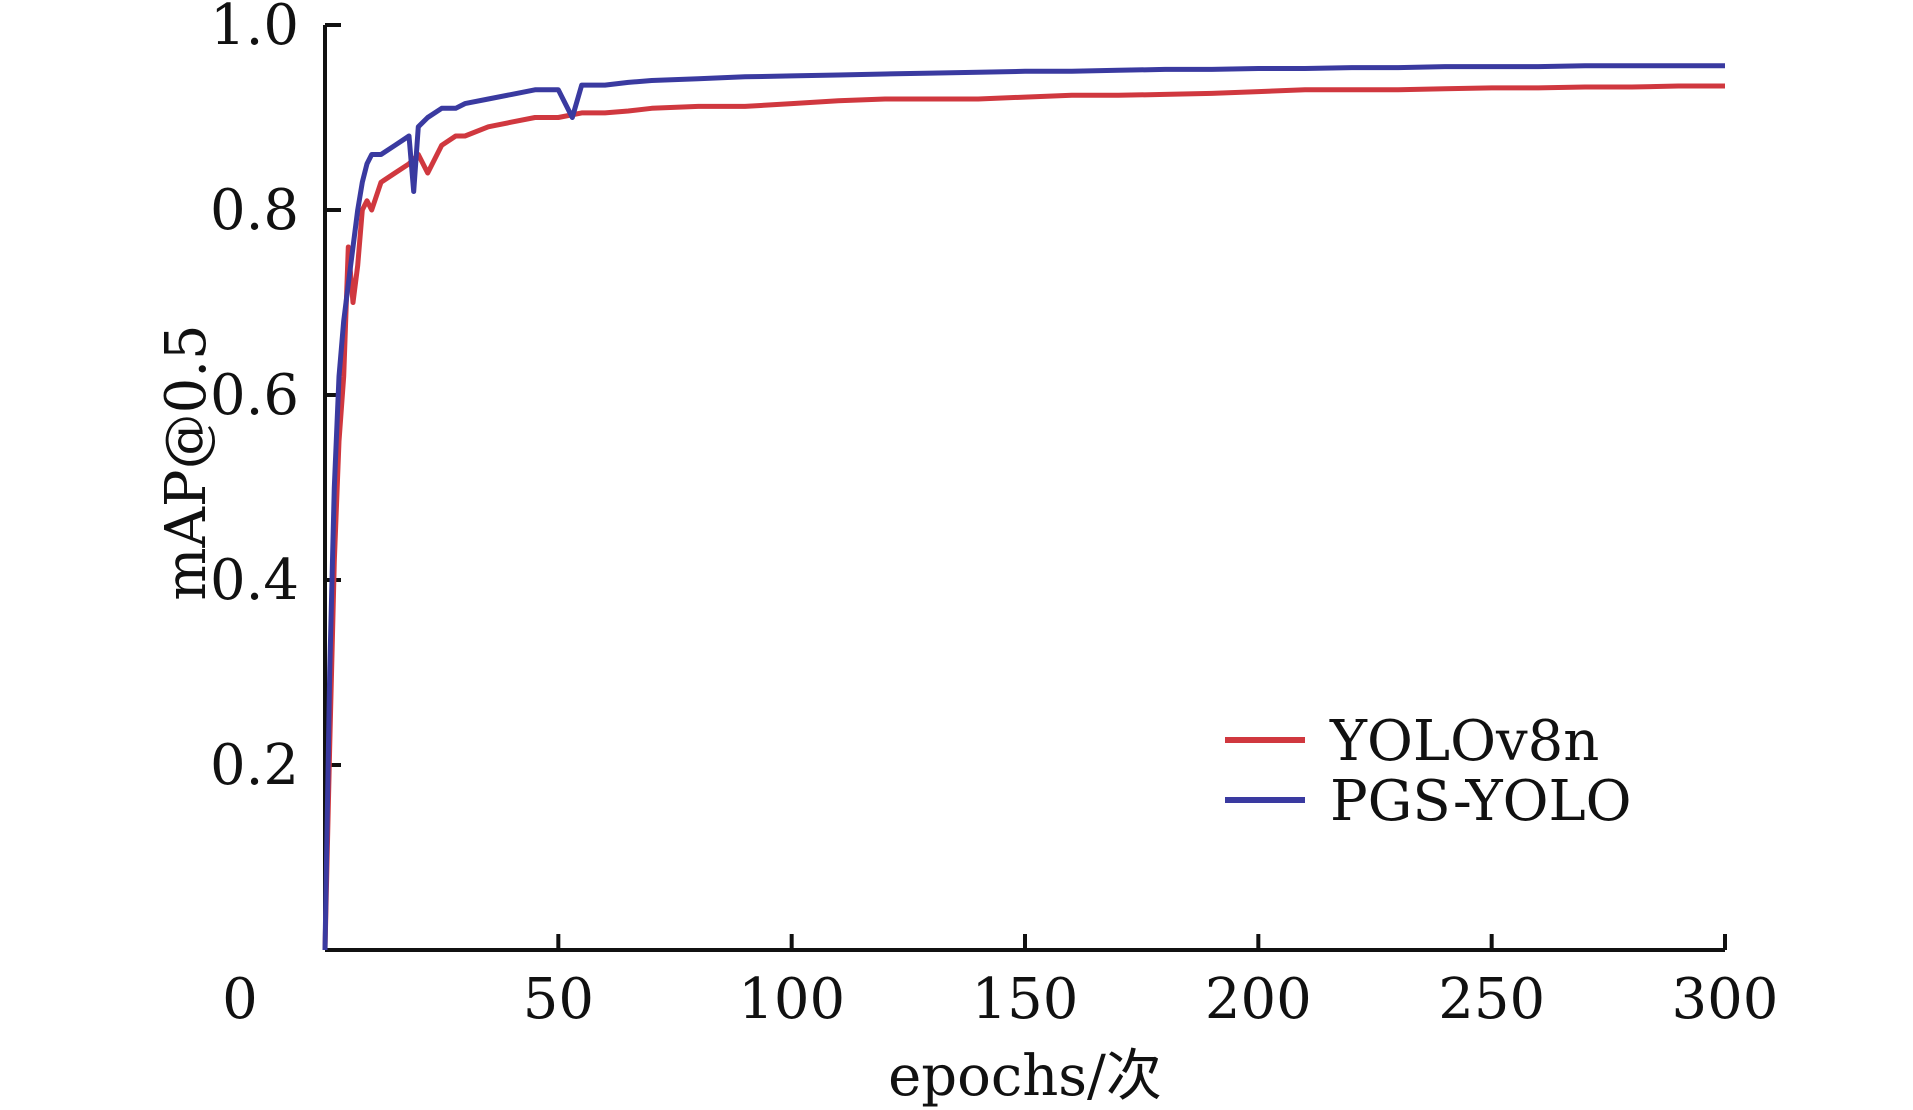  I want to click on y-tick-label: 0.8, so click(254, 210).